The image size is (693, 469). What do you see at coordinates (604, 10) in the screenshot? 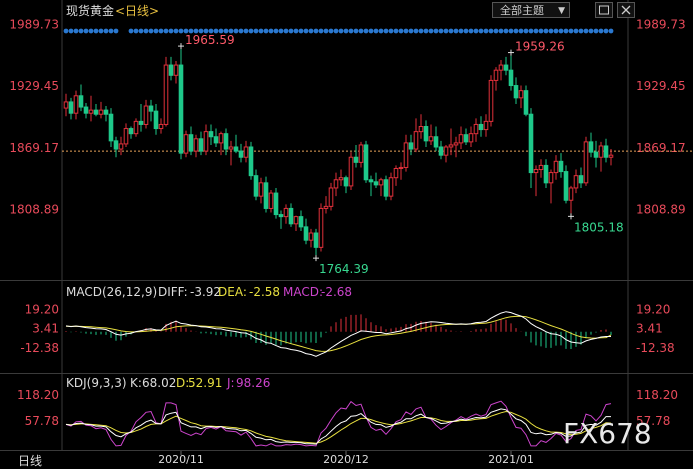
I see `expand-button` at bounding box center [604, 10].